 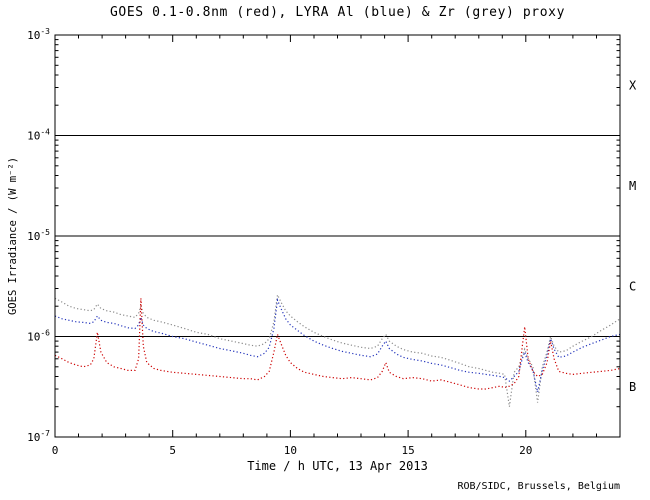 What do you see at coordinates (38, 235) in the screenshot?
I see `y-tick-label: 10⁻⁵` at bounding box center [38, 235].